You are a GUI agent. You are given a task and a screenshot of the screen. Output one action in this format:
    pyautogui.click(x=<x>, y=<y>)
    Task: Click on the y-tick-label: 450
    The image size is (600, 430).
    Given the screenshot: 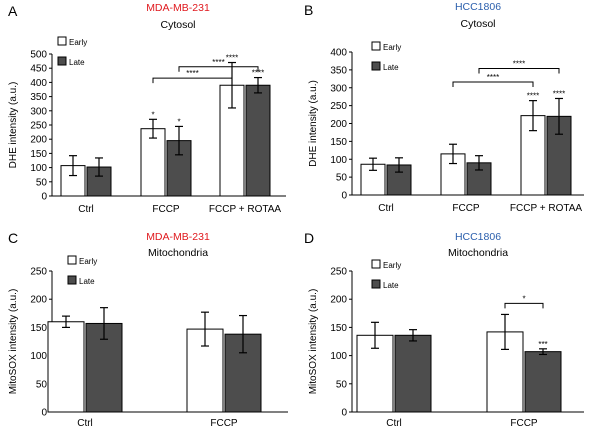 What is the action you would take?
    pyautogui.click(x=38, y=69)
    